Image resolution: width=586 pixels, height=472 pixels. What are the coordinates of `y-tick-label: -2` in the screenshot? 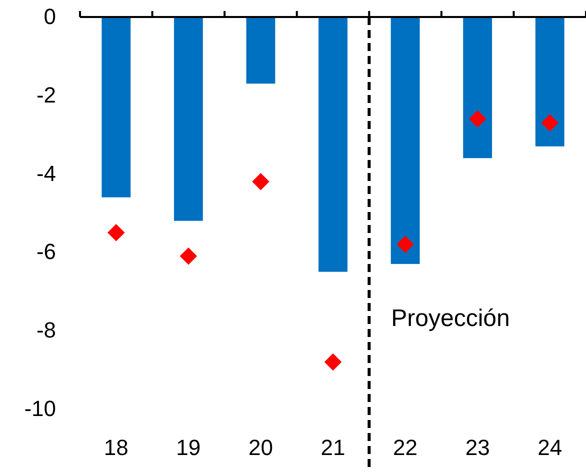 It's located at (46, 95).